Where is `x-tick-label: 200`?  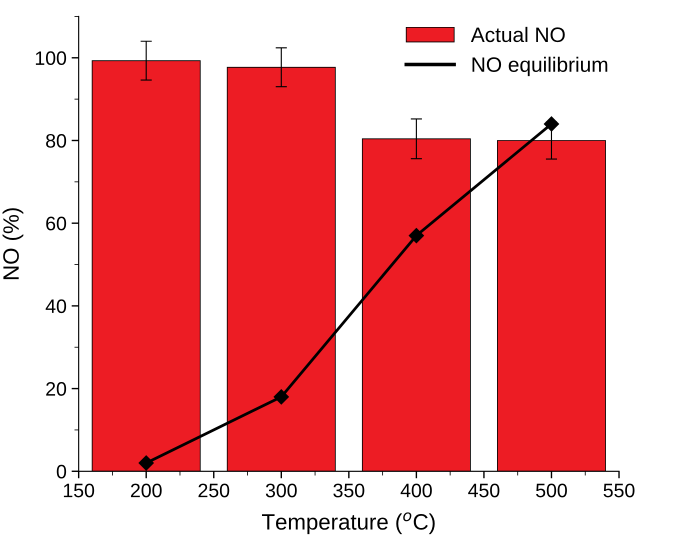 x-tick-label: 200 is located at coordinates (146, 491).